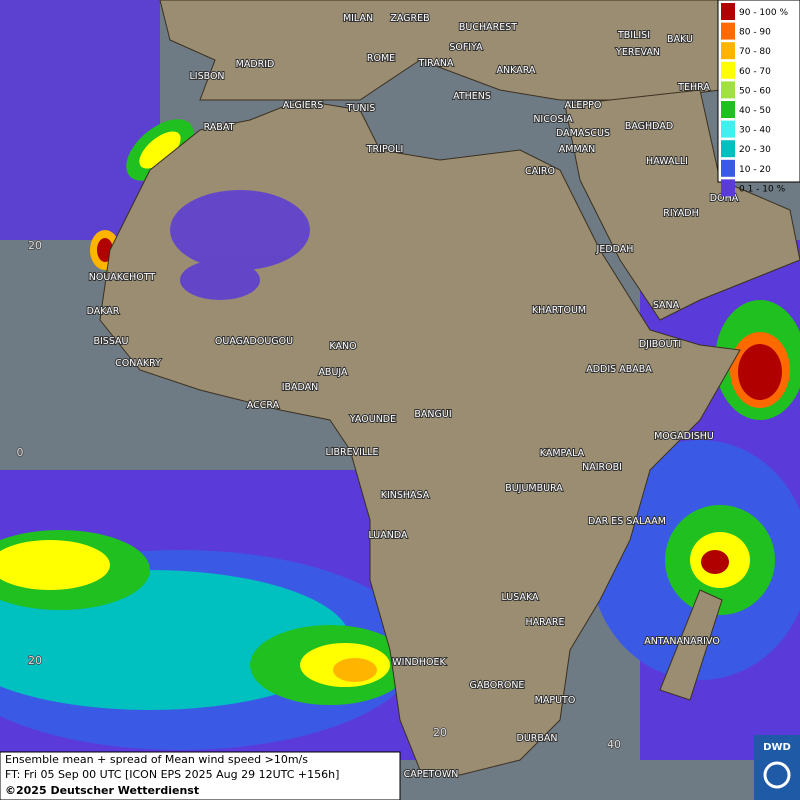 The height and width of the screenshot is (800, 800). I want to click on city-label: ATHENS, so click(472, 96).